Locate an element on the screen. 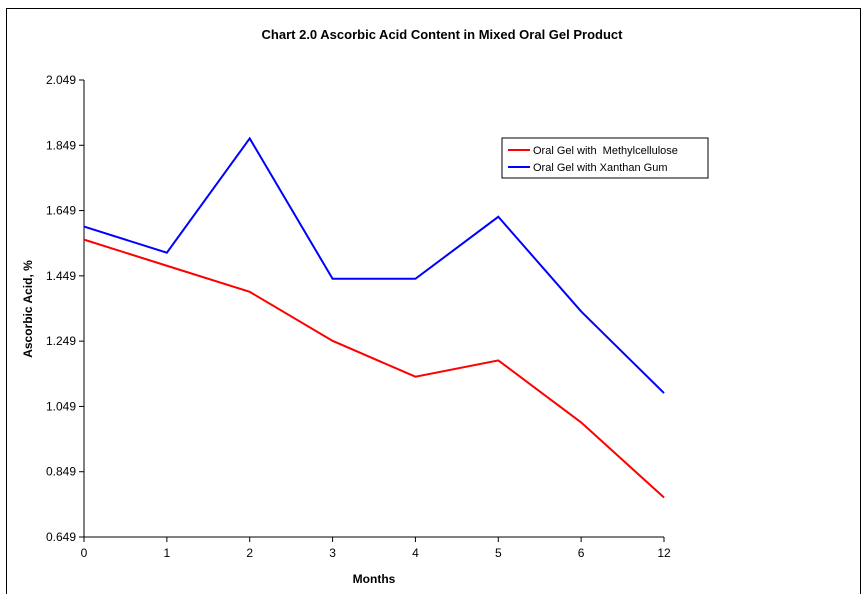 The image size is (863, 594). x-tick-label: 5 is located at coordinates (498, 553).